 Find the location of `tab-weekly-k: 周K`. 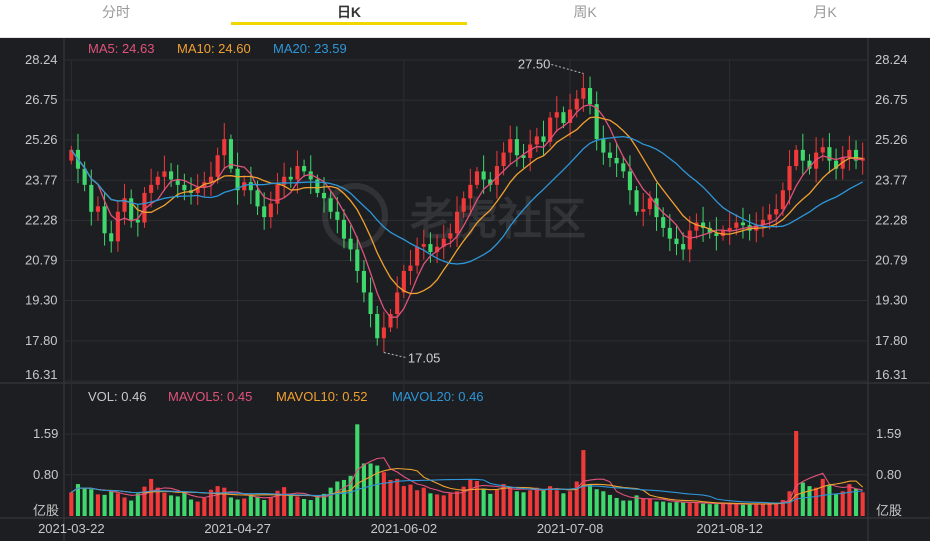

tab-weekly-k: 周K is located at coordinates (585, 12).